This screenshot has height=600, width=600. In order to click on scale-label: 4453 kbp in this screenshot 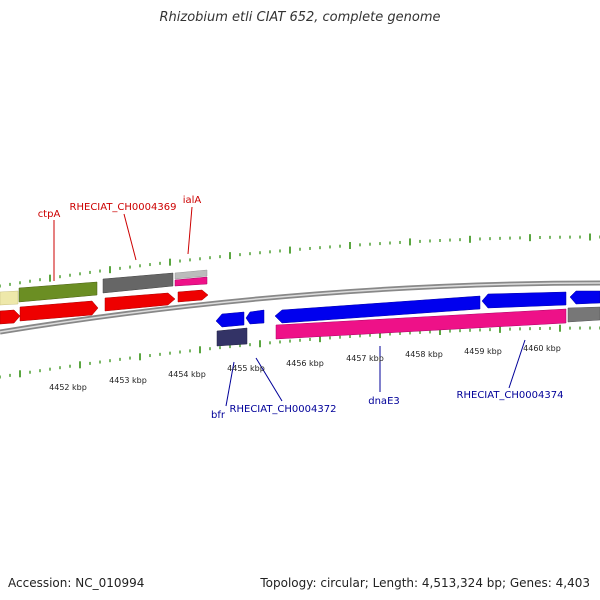, I will do `click(128, 380)`.